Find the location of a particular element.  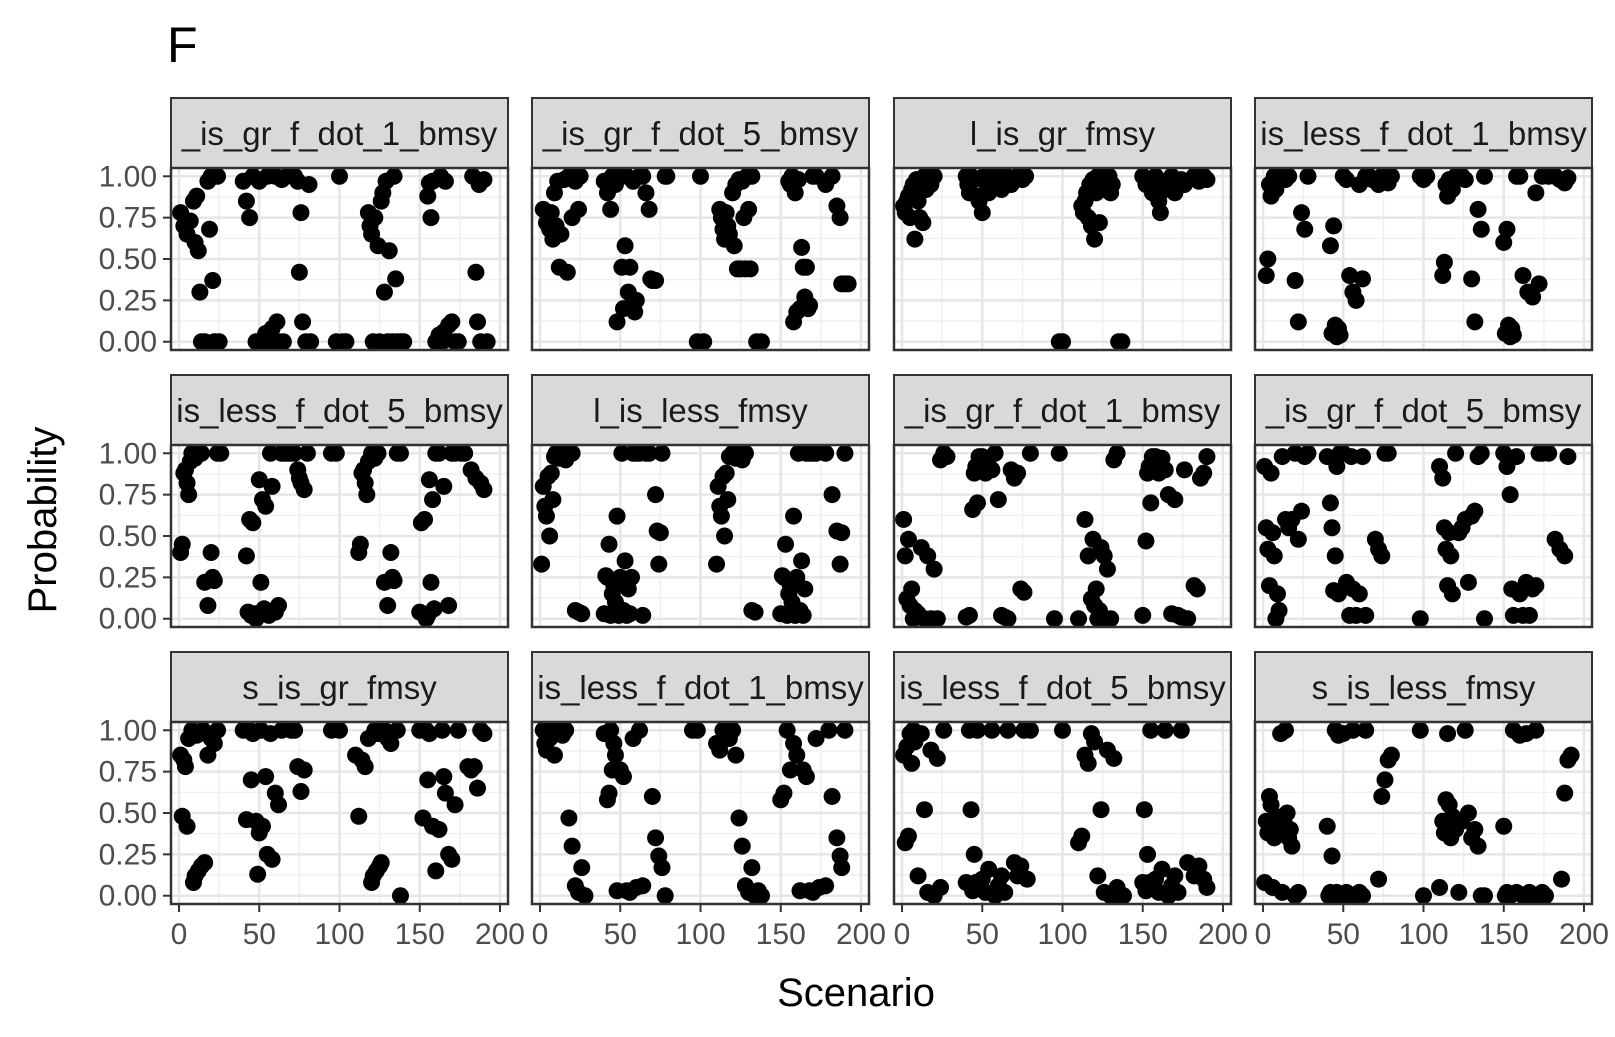

y-axis-title: Probability is located at coordinates (43, 520).